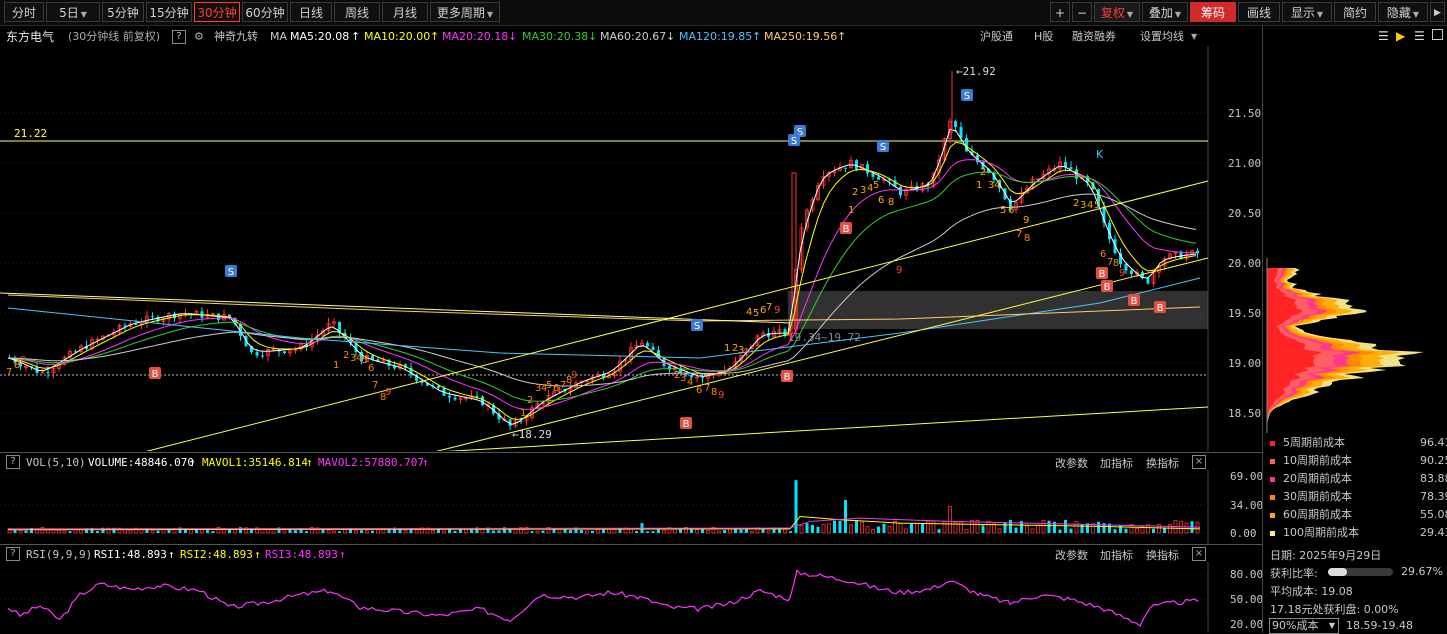 This screenshot has width=1447, height=634. Describe the element at coordinates (123, 12) in the screenshot. I see `period-tab-5min: 5分钟` at that location.